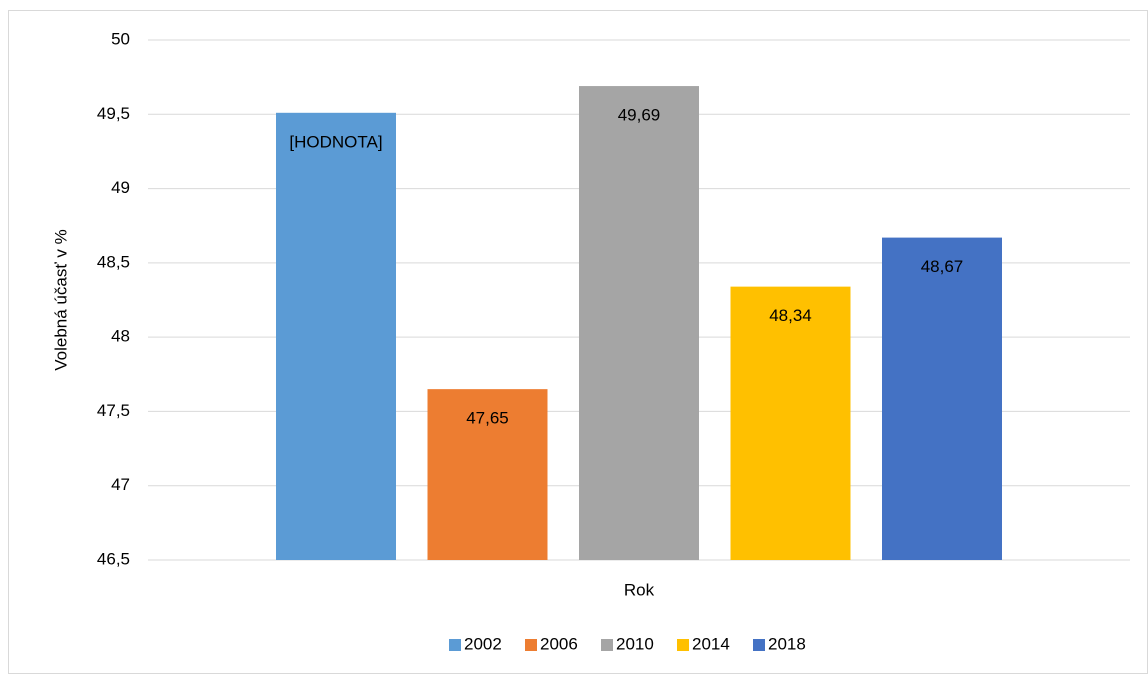 Image resolution: width=1148 pixels, height=674 pixels. Describe the element at coordinates (335, 141) in the screenshot. I see `data-label: [HODNOTA]` at that location.